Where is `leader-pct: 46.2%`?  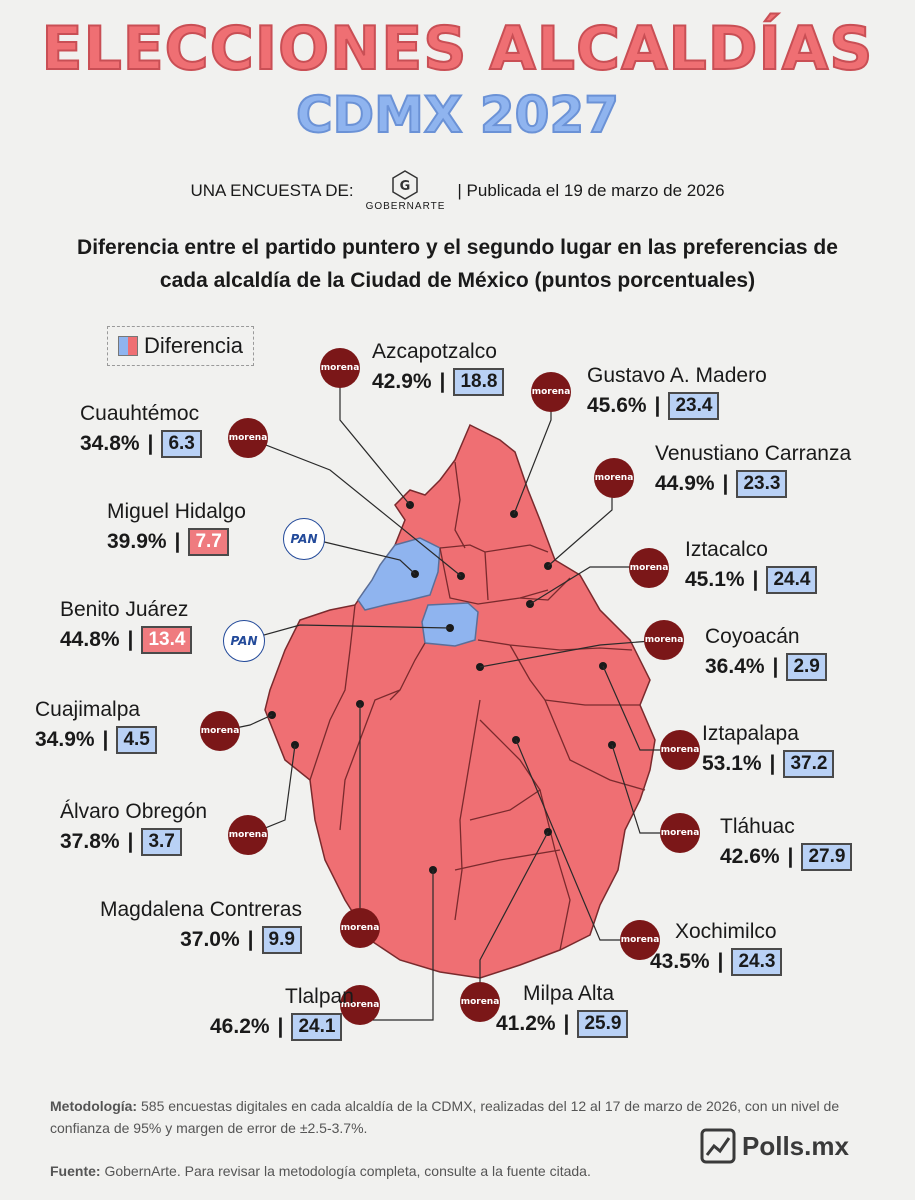 leader-pct: 46.2% is located at coordinates (240, 1026).